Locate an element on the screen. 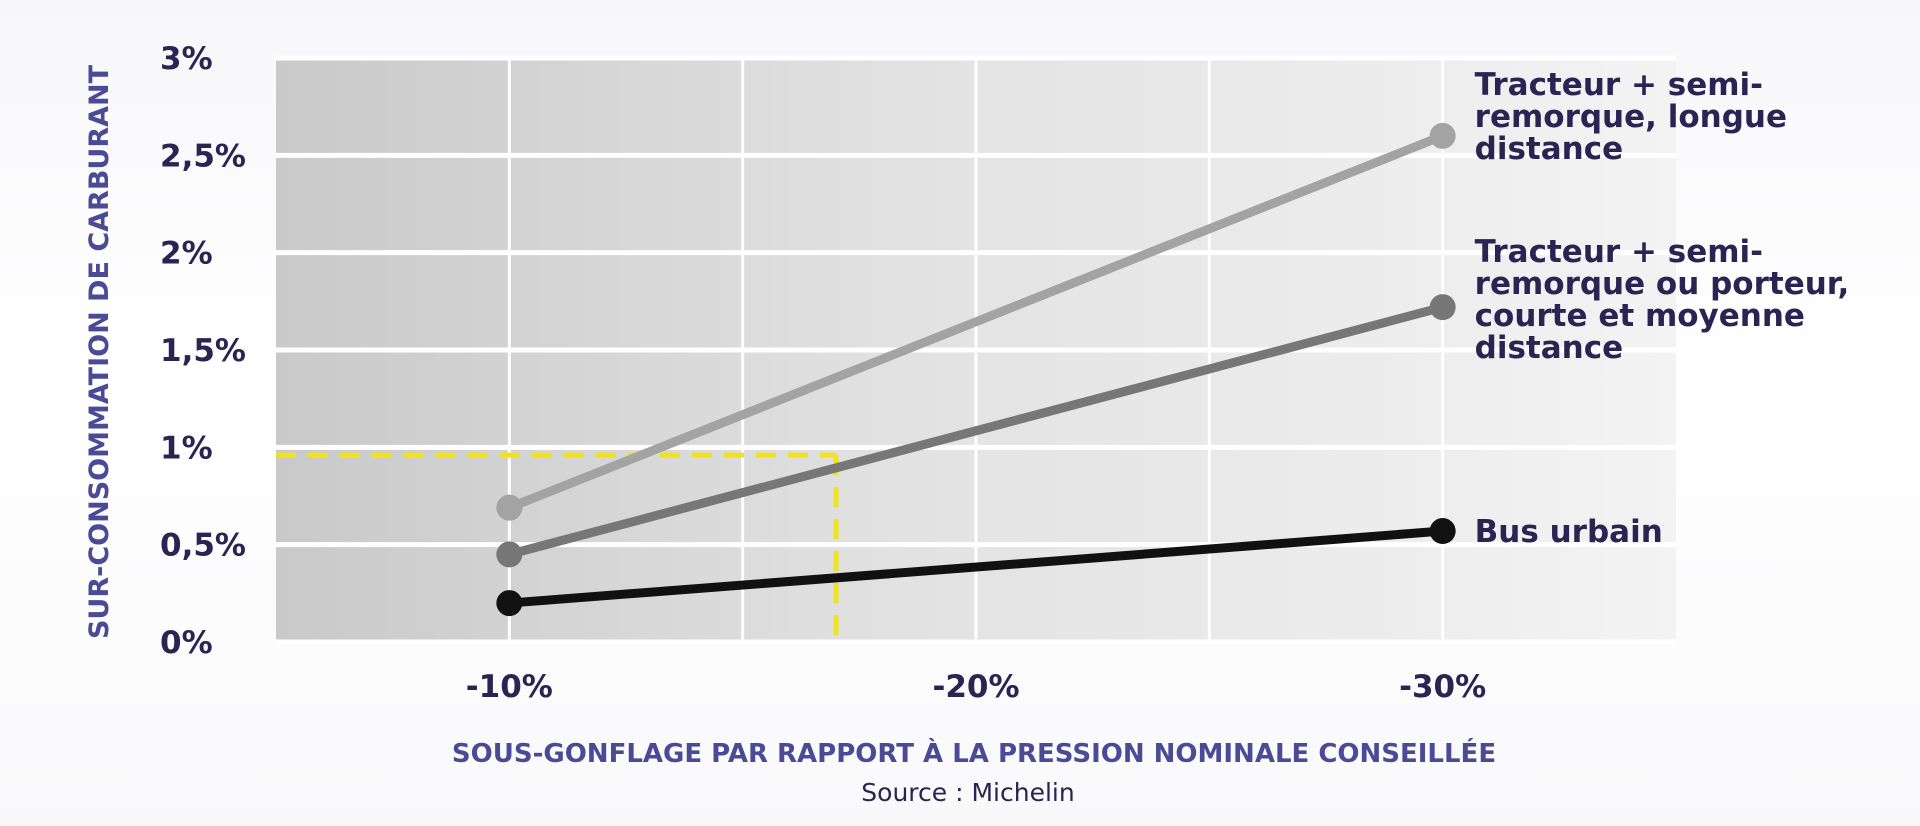 This screenshot has height=826, width=1920. x-tick-labels: -10% -20% -30% is located at coordinates (976, 687).